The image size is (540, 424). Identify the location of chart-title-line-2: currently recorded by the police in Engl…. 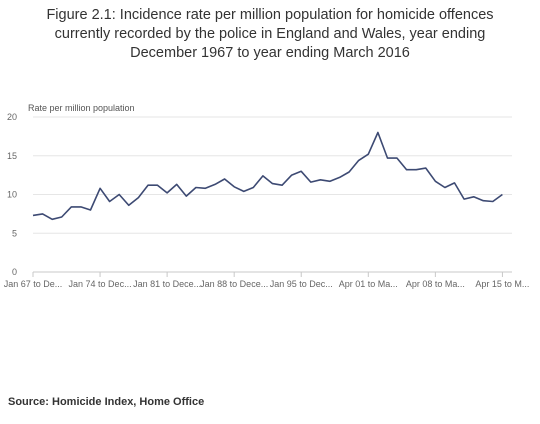
(270, 34).